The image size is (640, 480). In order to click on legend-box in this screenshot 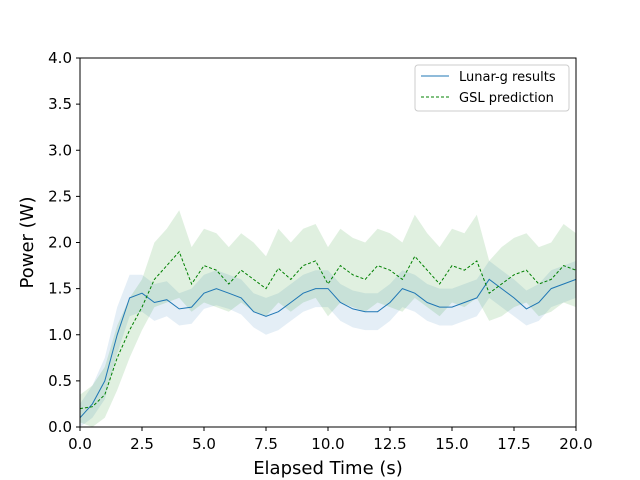, I will do `click(492, 88)`.